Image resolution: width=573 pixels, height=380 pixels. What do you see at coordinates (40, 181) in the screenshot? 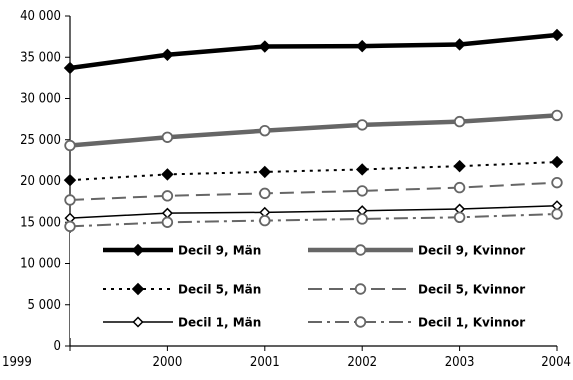
I see `y-tick-label: 20 000` at bounding box center [40, 181].